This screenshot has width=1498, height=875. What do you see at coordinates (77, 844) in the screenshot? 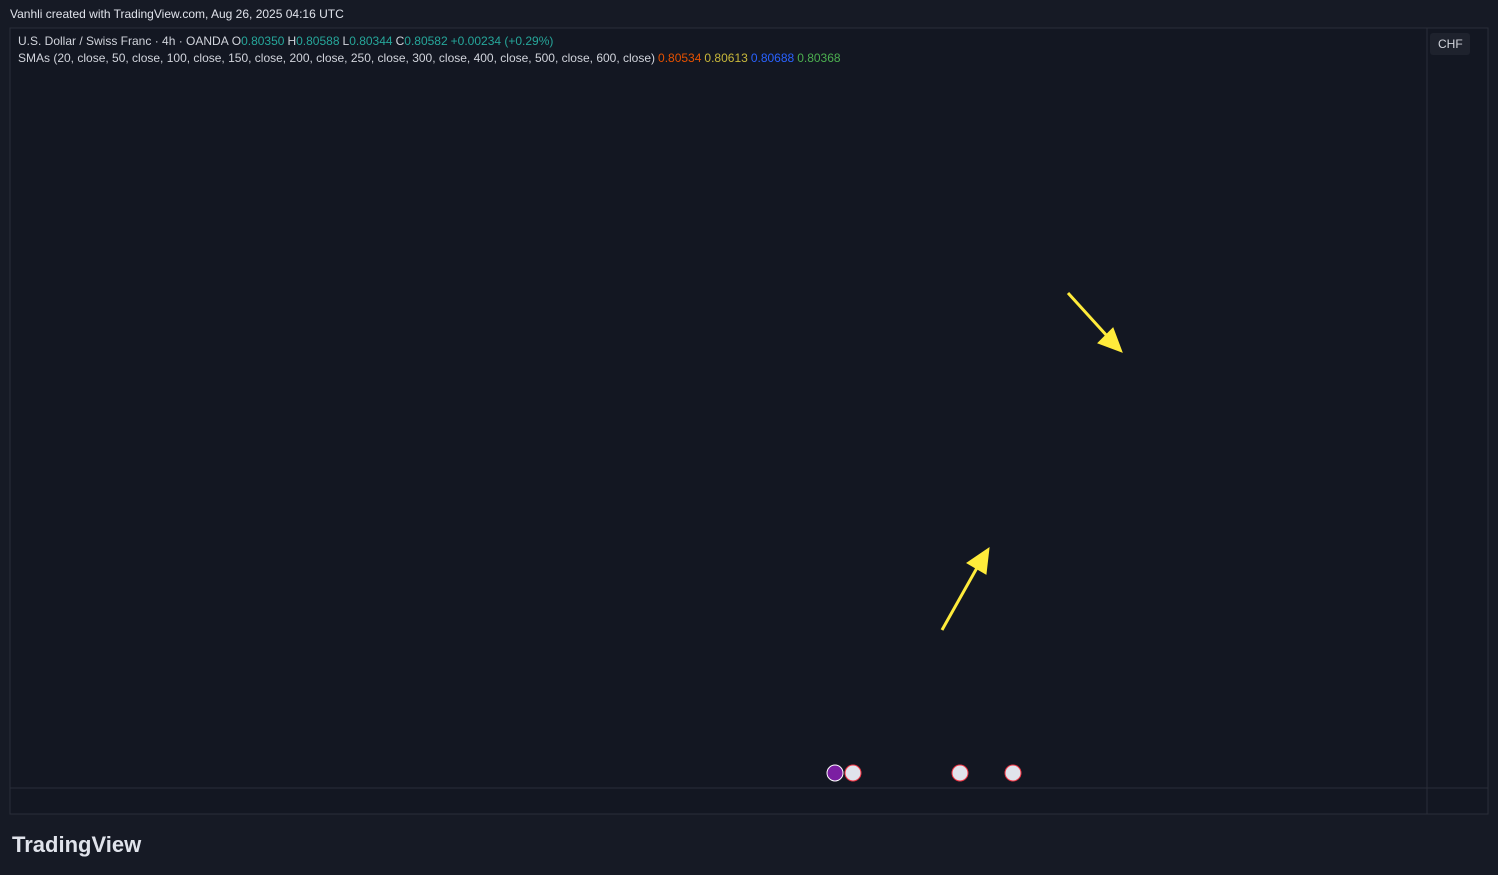
I see `logo: TradingView` at bounding box center [77, 844].